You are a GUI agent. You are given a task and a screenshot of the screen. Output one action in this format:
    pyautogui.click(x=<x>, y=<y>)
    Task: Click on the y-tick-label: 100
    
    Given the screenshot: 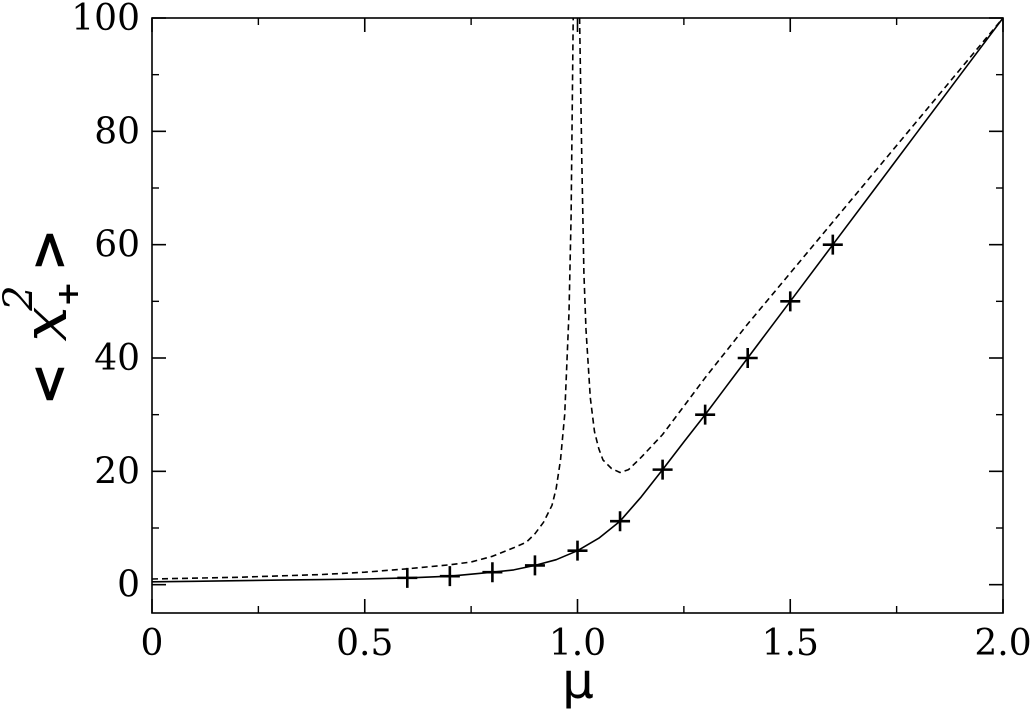 What is the action you would take?
    pyautogui.click(x=105, y=19)
    